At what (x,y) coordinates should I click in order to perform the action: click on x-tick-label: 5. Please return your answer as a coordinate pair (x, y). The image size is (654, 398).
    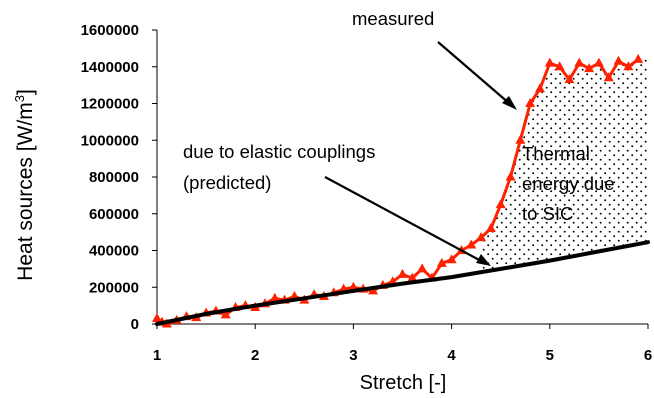
    Looking at the image, I should click on (550, 355).